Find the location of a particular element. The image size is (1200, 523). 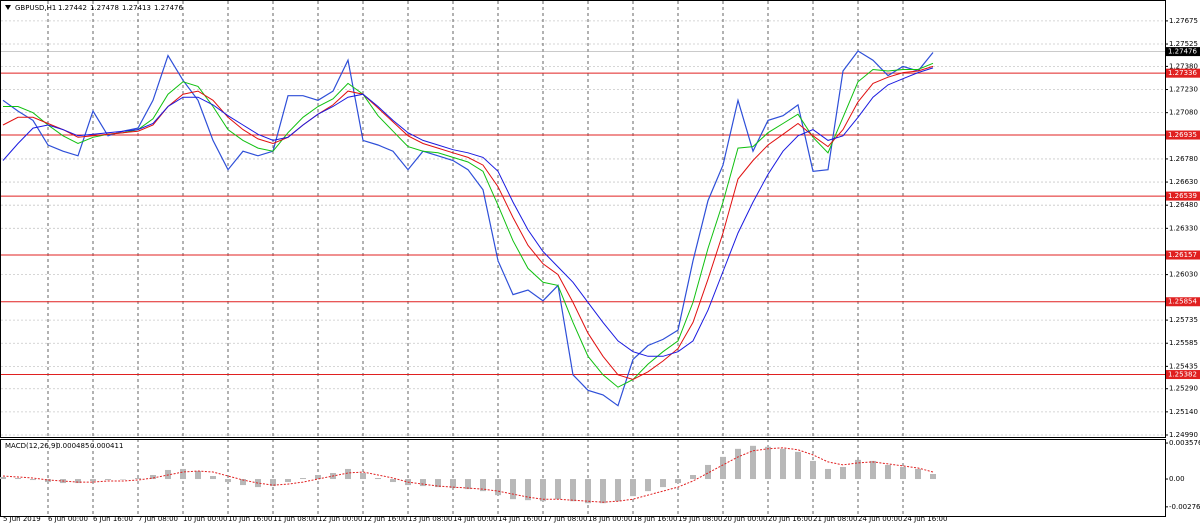

x-tick-label: 12 Jun 16:00 is located at coordinates (385, 519).